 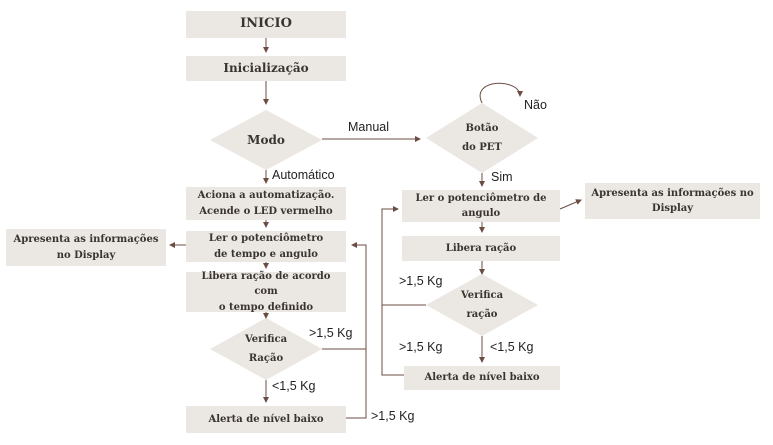 What do you see at coordinates (481, 206) in the screenshot?
I see `ler-right-node: Ler o potenciômetro de angulo` at bounding box center [481, 206].